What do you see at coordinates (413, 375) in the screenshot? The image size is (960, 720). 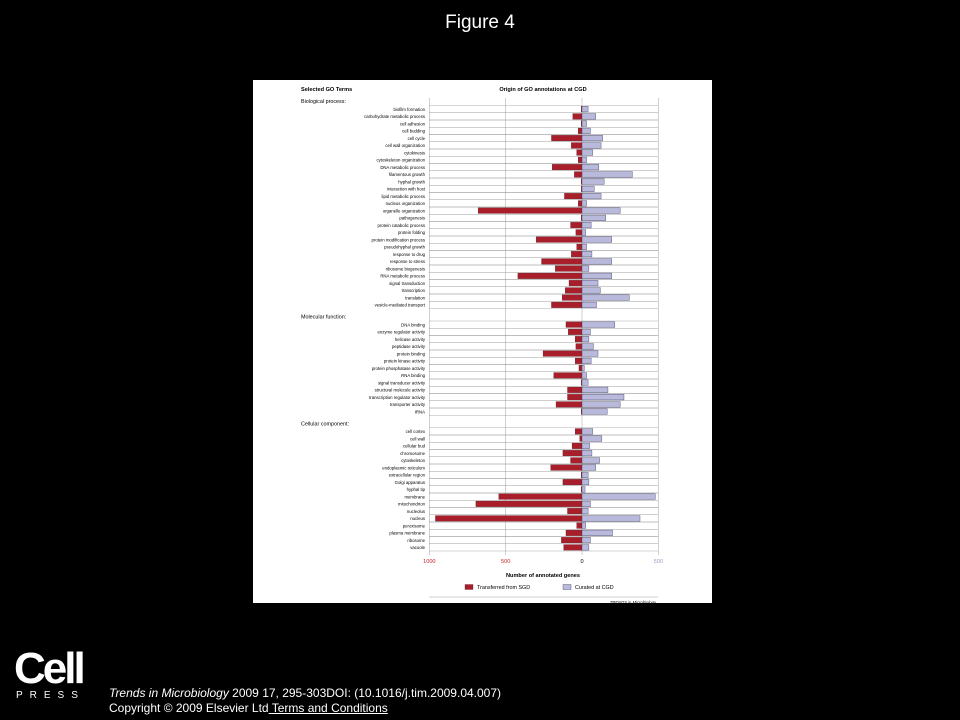 I see `go-term-label: RNA binding` at bounding box center [413, 375].